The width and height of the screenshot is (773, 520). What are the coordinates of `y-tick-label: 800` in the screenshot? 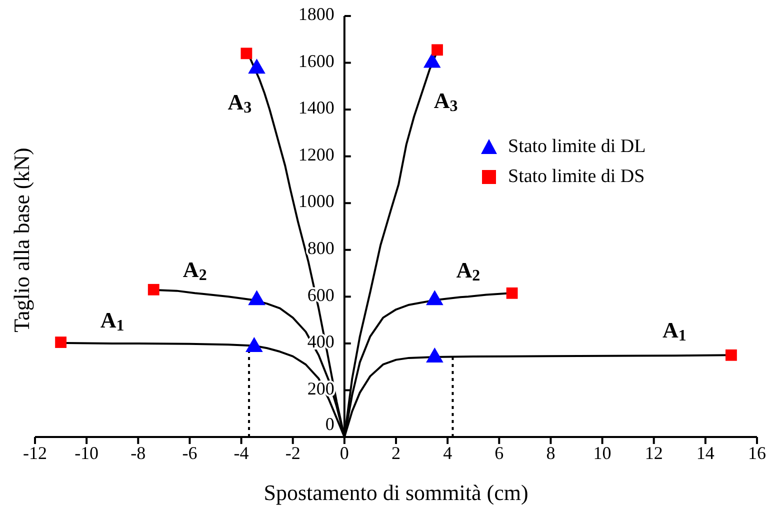 It's located at (320, 248).